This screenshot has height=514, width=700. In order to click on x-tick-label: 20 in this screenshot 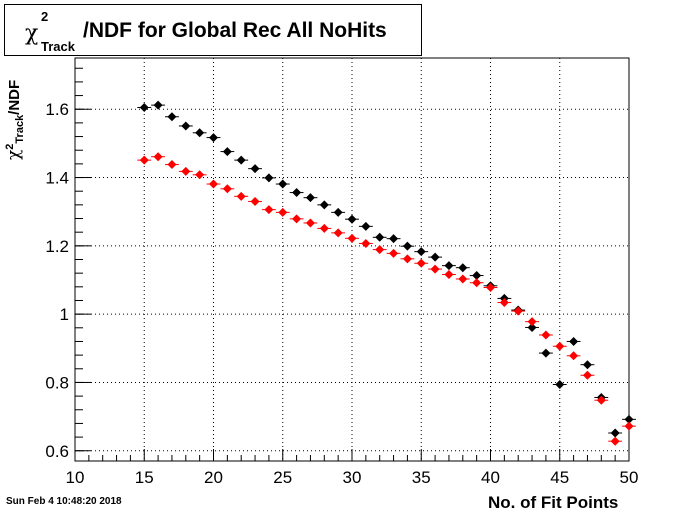, I will do `click(213, 477)`.